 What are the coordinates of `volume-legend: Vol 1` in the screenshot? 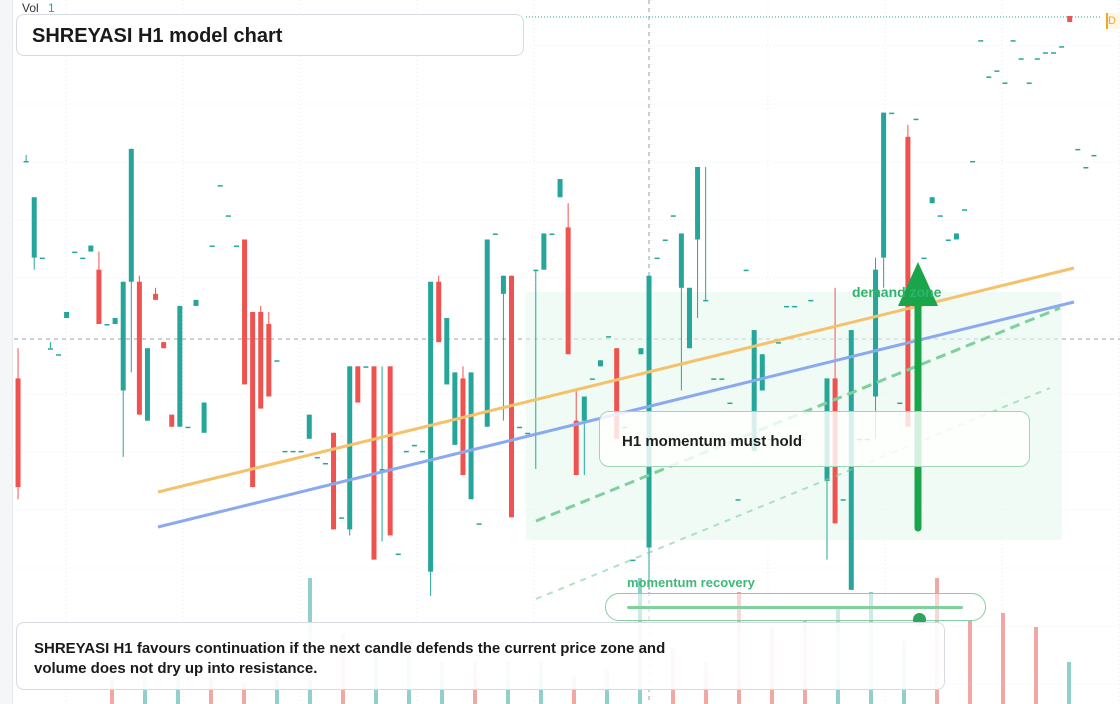 It's located at (38, 8).